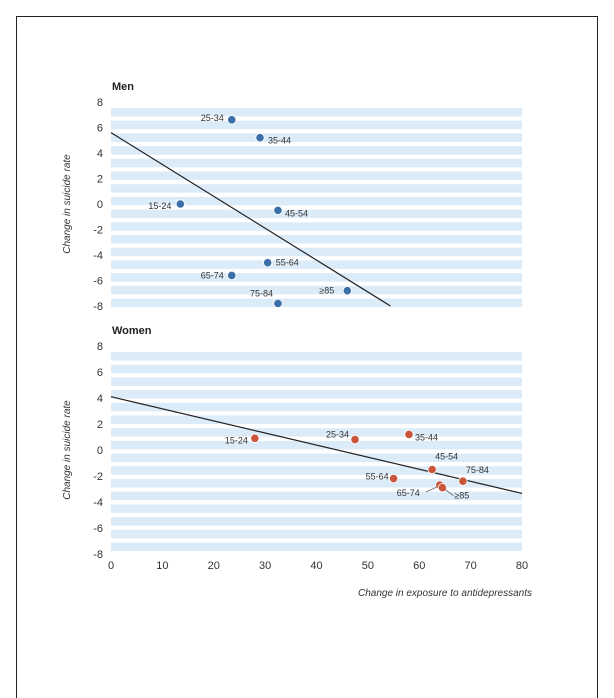 Image resolution: width=614 pixels, height=698 pixels. I want to click on x-tick-label: 0, so click(111, 566).